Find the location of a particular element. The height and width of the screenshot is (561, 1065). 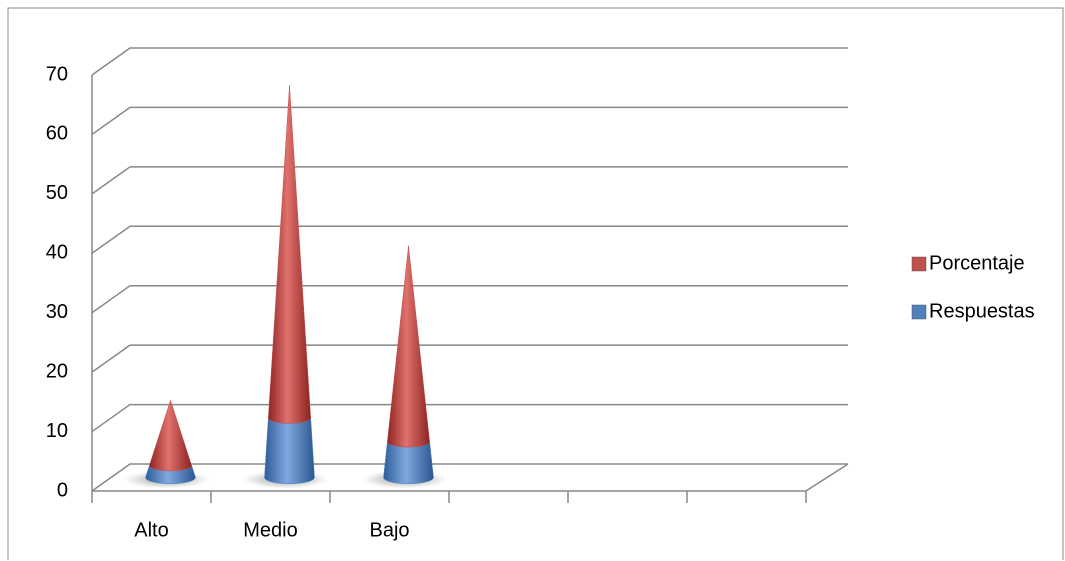

y-tick-label: 0 is located at coordinates (62, 490).